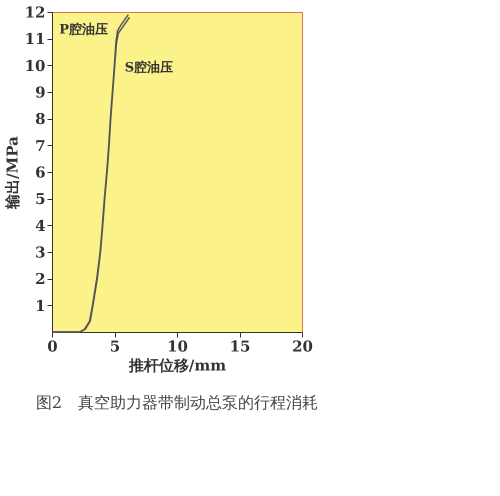  Describe the element at coordinates (83, 29) in the screenshot. I see `series-label: P腔油压` at that location.